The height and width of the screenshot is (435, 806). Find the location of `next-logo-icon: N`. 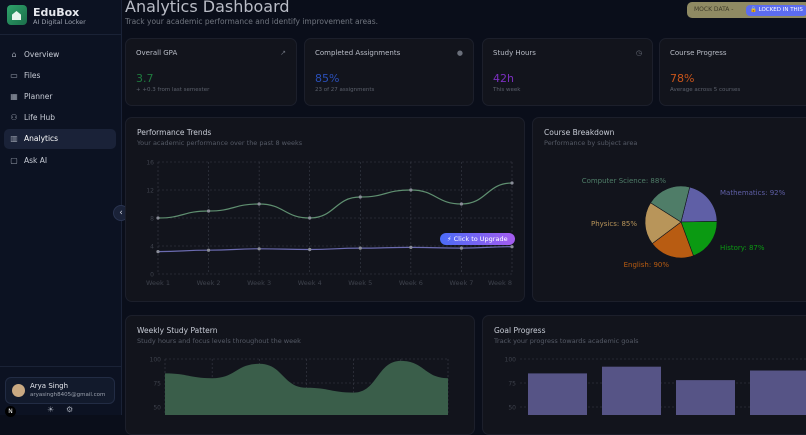

next-logo-icon: N is located at coordinates (10, 411).